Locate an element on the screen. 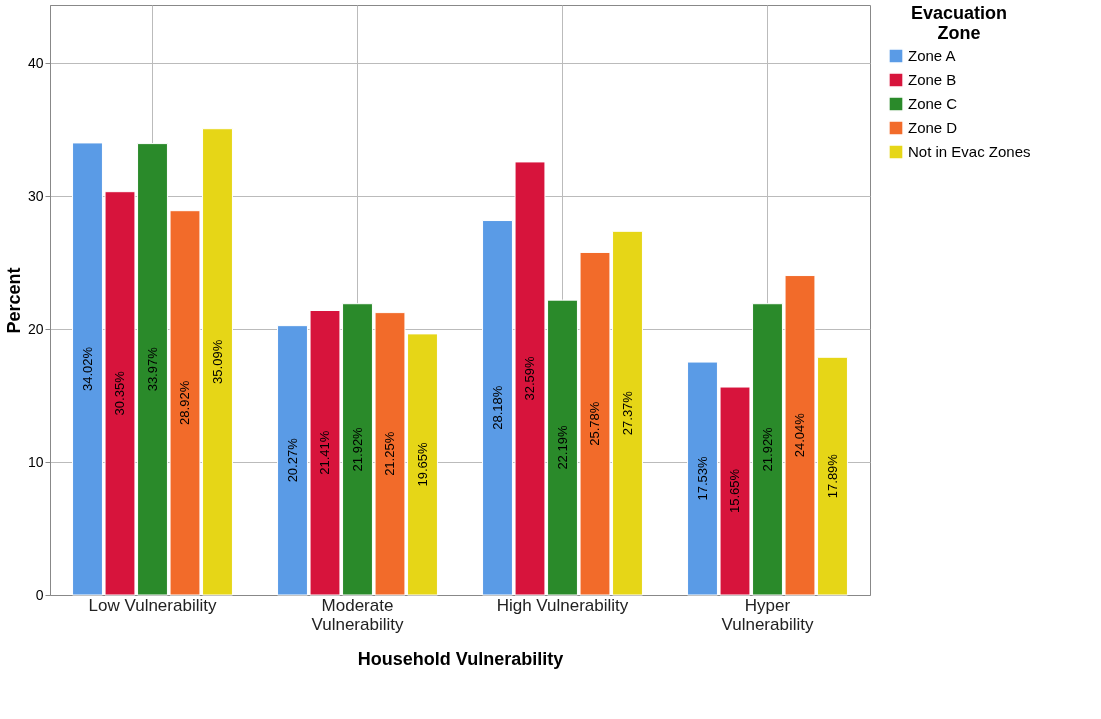 This screenshot has width=1101, height=719. y-tick-label: 10 is located at coordinates (35, 461).